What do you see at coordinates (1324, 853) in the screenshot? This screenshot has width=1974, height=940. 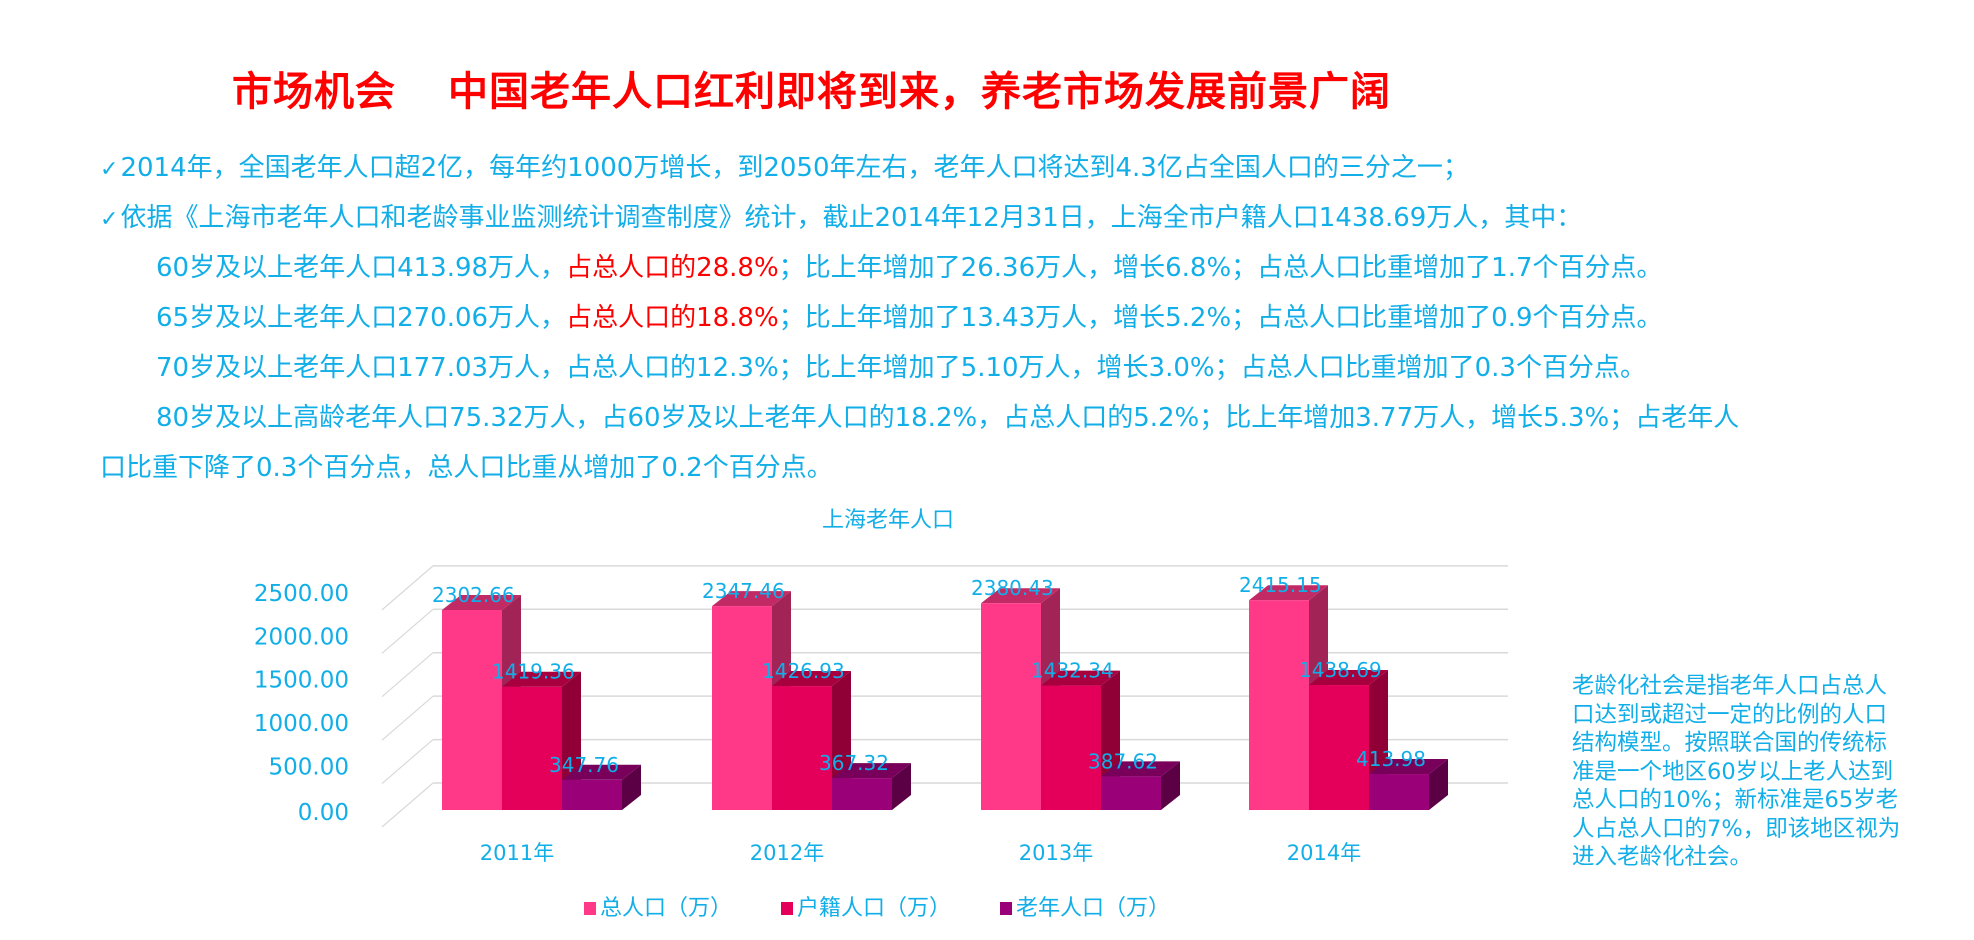 I see `x-axis-label: 2014年` at bounding box center [1324, 853].